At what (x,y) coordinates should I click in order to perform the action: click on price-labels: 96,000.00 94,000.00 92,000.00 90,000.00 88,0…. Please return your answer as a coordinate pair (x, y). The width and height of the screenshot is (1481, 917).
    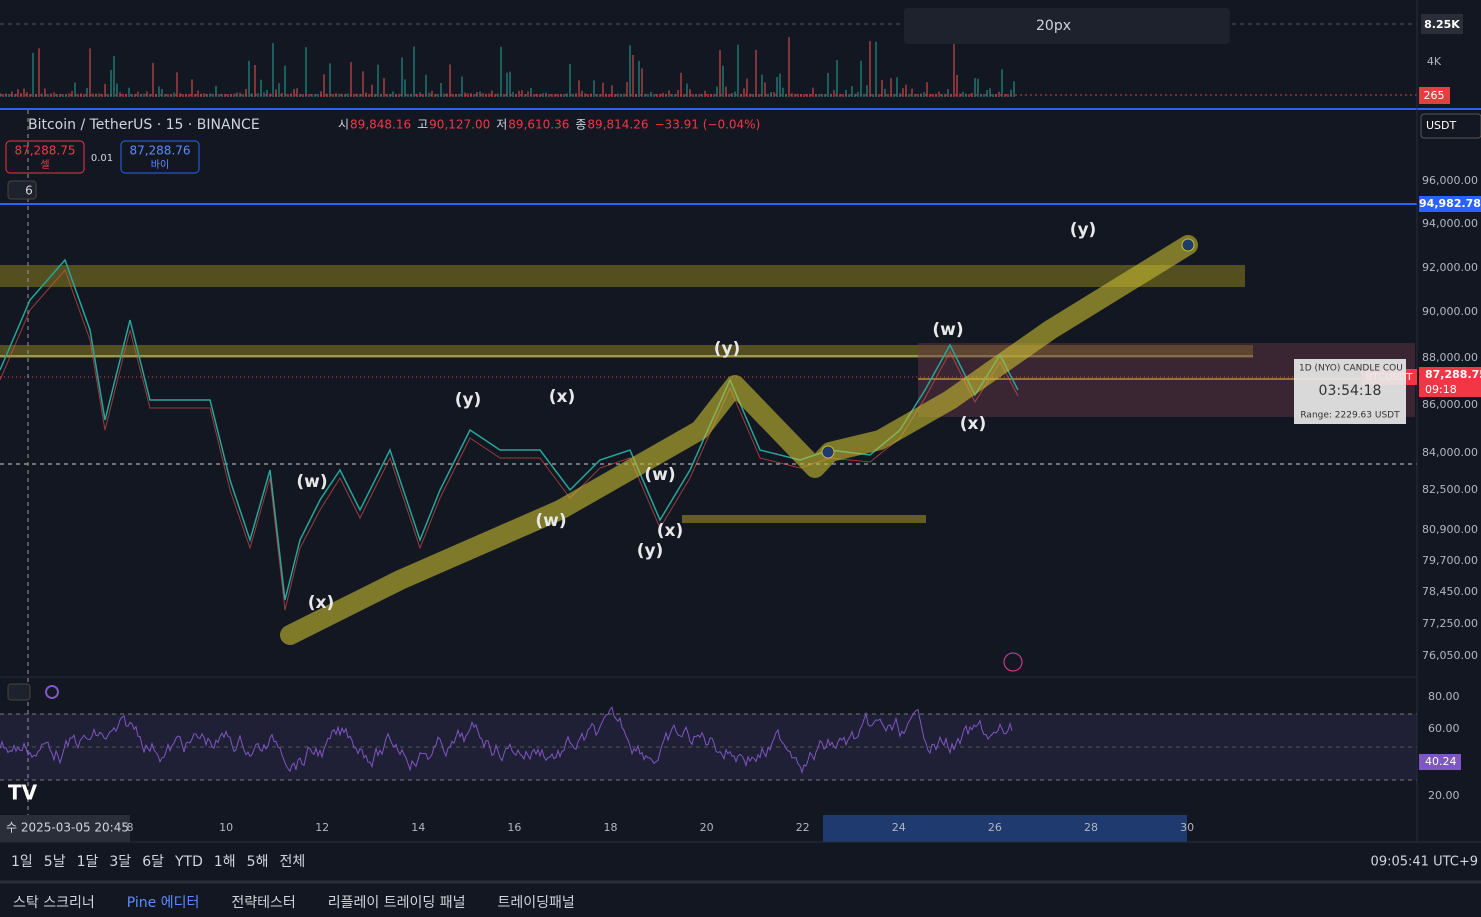
    Looking at the image, I should click on (1450, 418).